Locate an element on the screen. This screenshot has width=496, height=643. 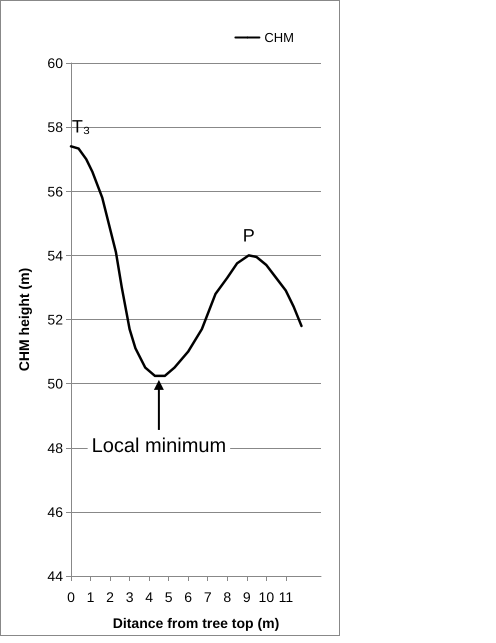
legend-label: CHM is located at coordinates (279, 37).